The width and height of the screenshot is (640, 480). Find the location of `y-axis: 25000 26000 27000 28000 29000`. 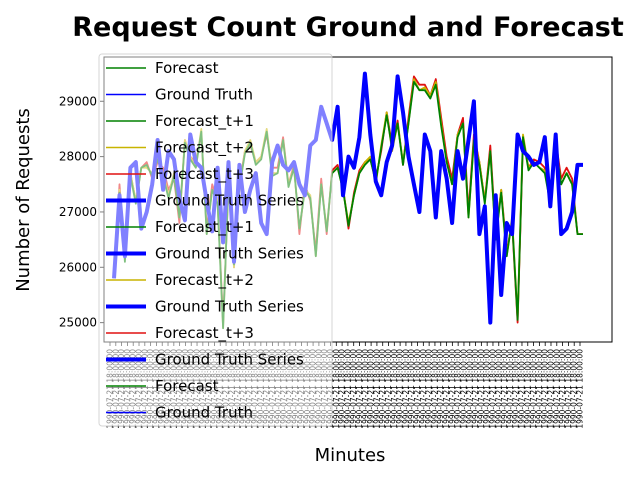

y-axis: 25000 26000 27000 28000 29000 is located at coordinates (81, 212).